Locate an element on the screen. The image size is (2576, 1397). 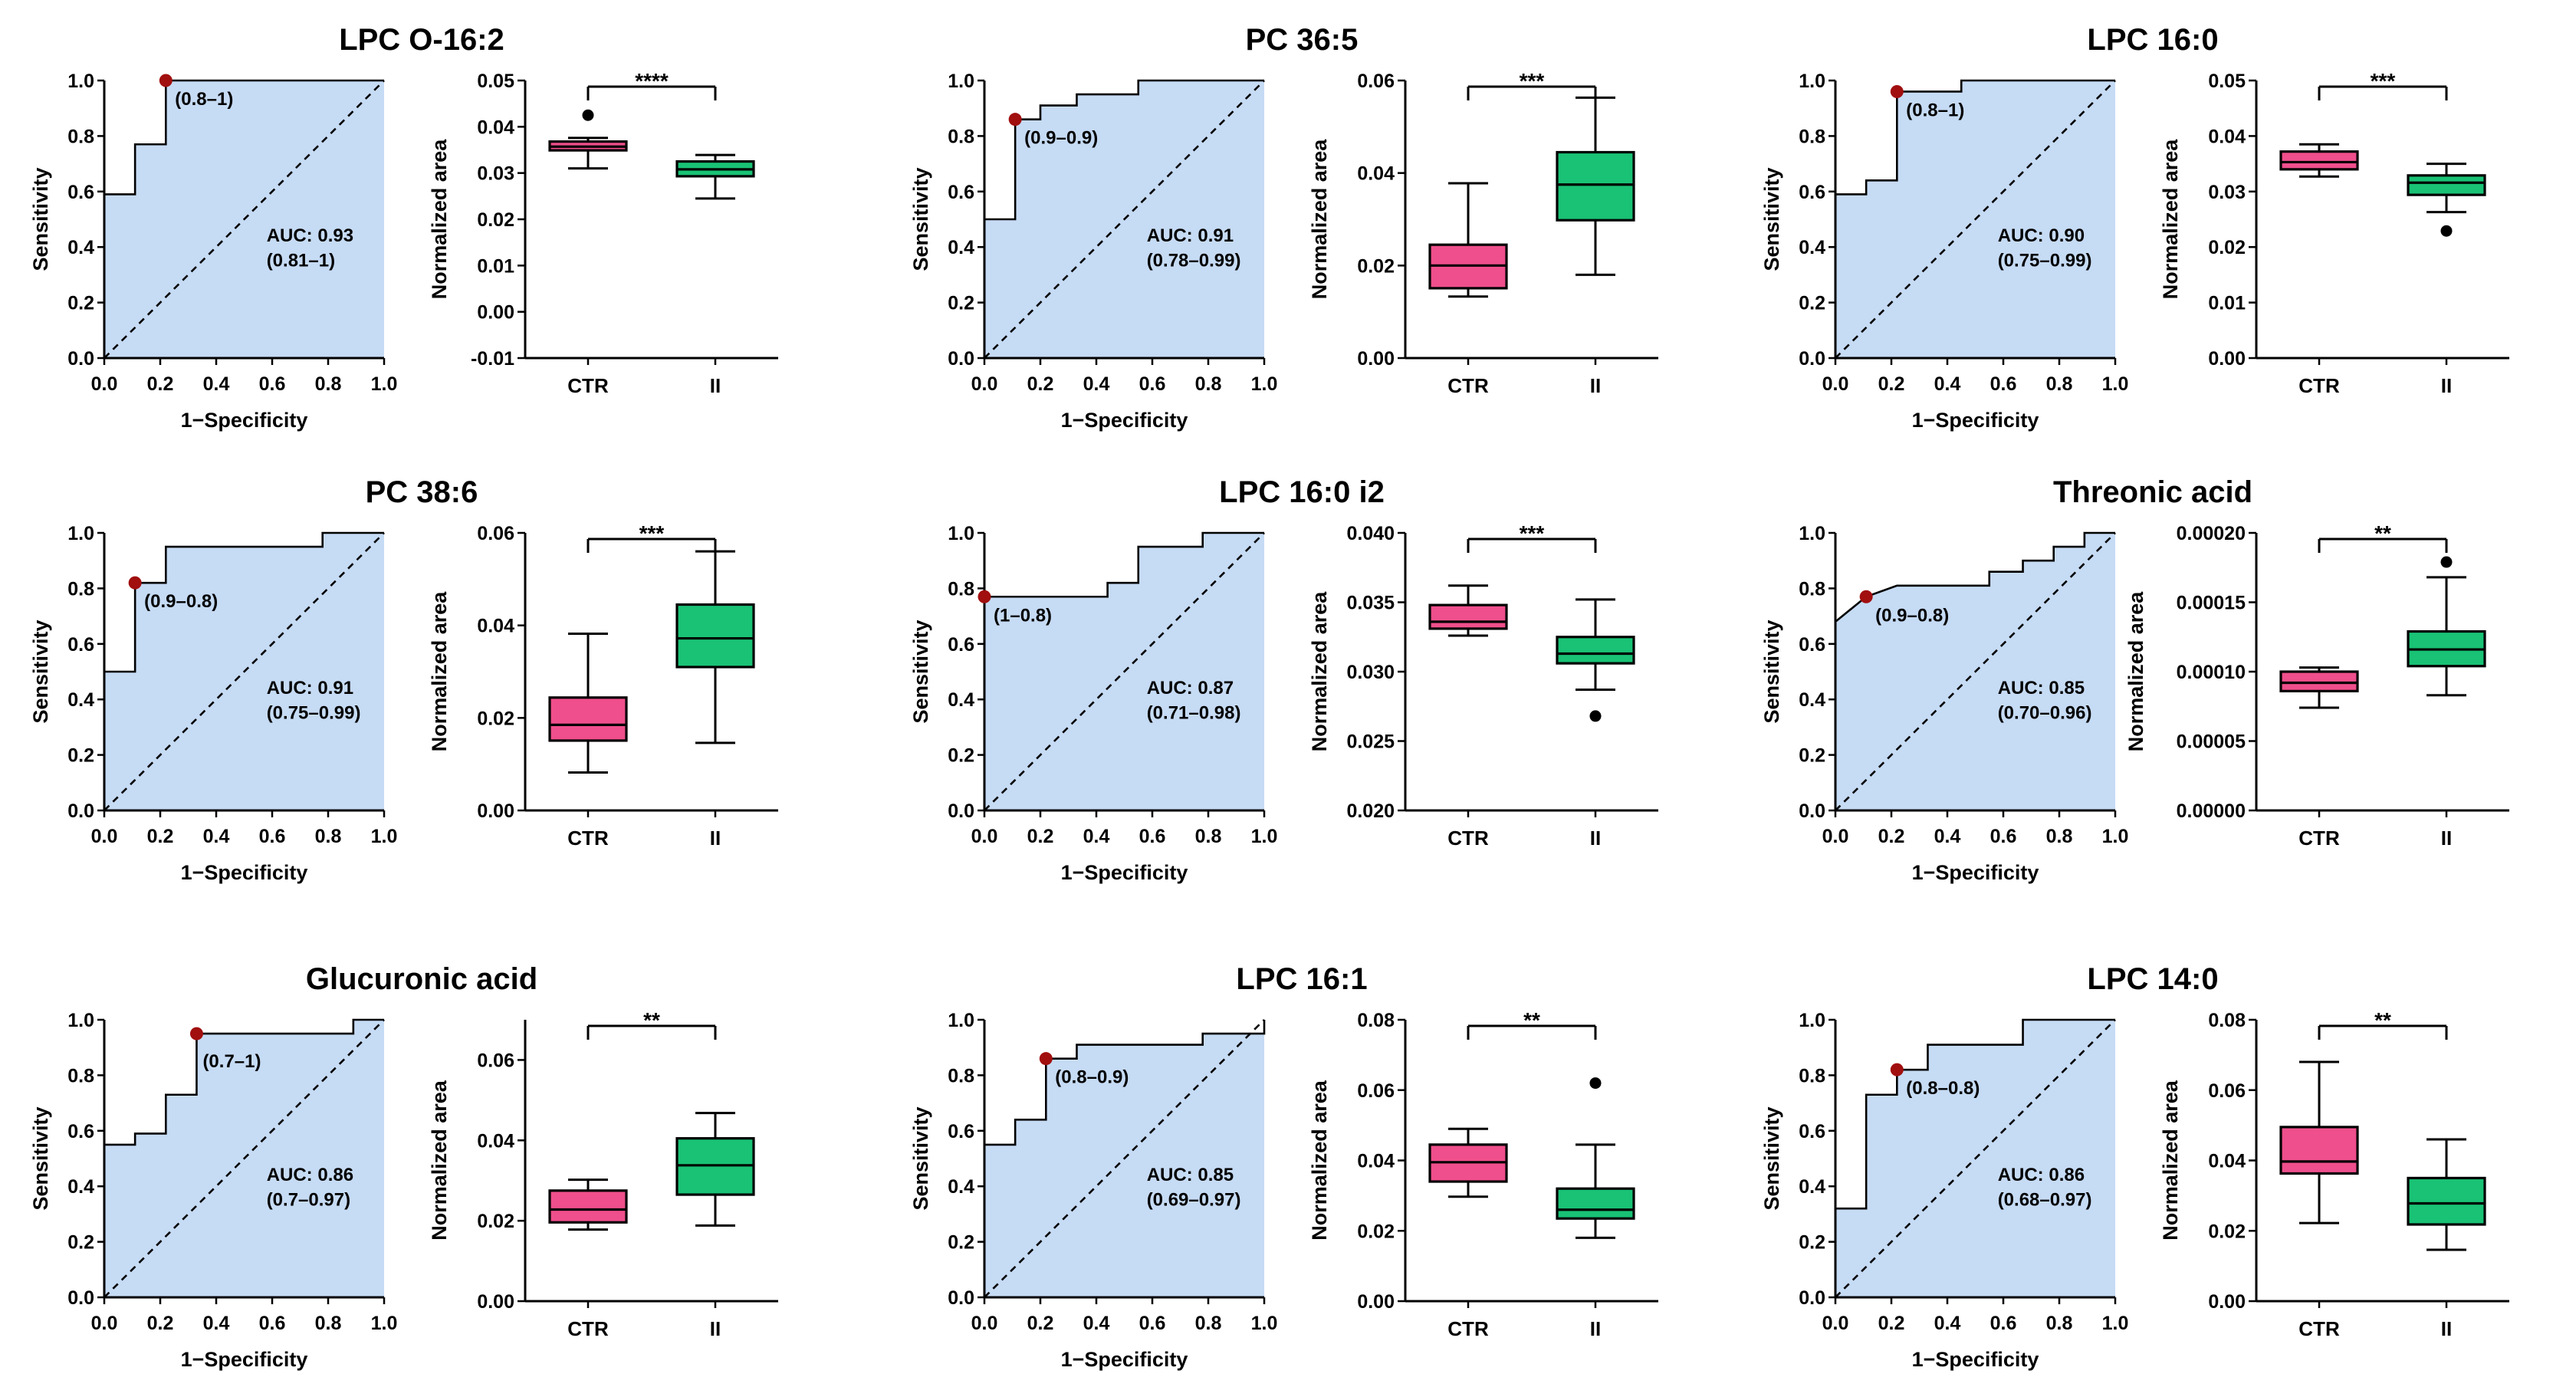
box-y-tick-label: 0.00010 is located at coordinates (2212, 672).